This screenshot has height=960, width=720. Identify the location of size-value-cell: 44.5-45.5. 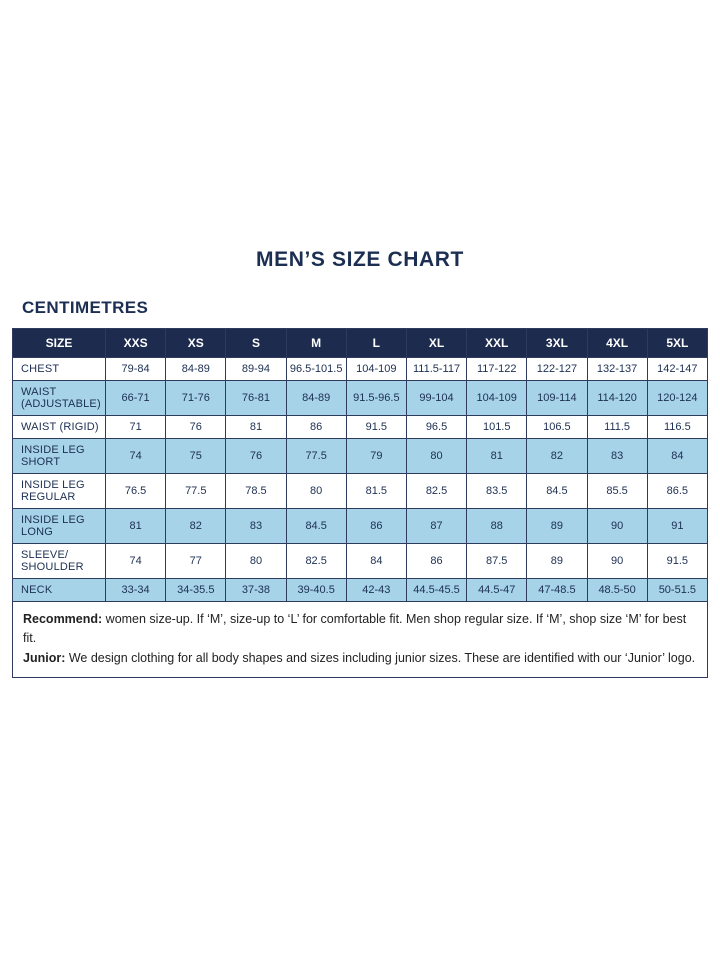
(436, 590).